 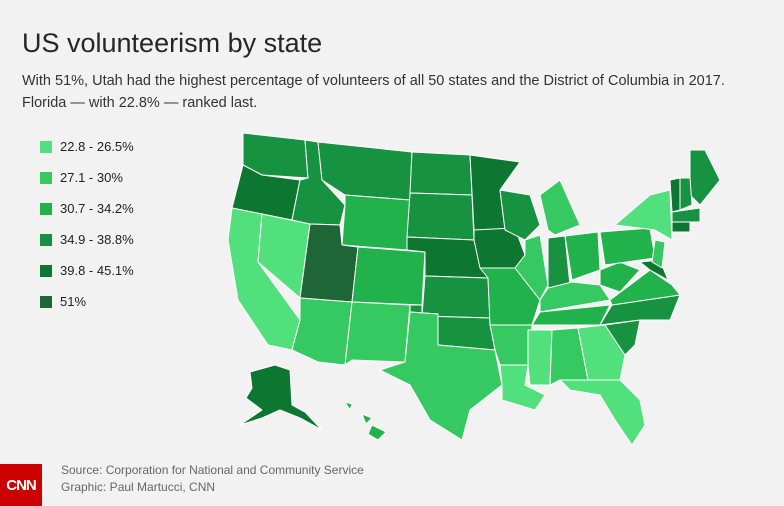 I want to click on legend-item: 34.9 - 38.8%, so click(x=87, y=239).